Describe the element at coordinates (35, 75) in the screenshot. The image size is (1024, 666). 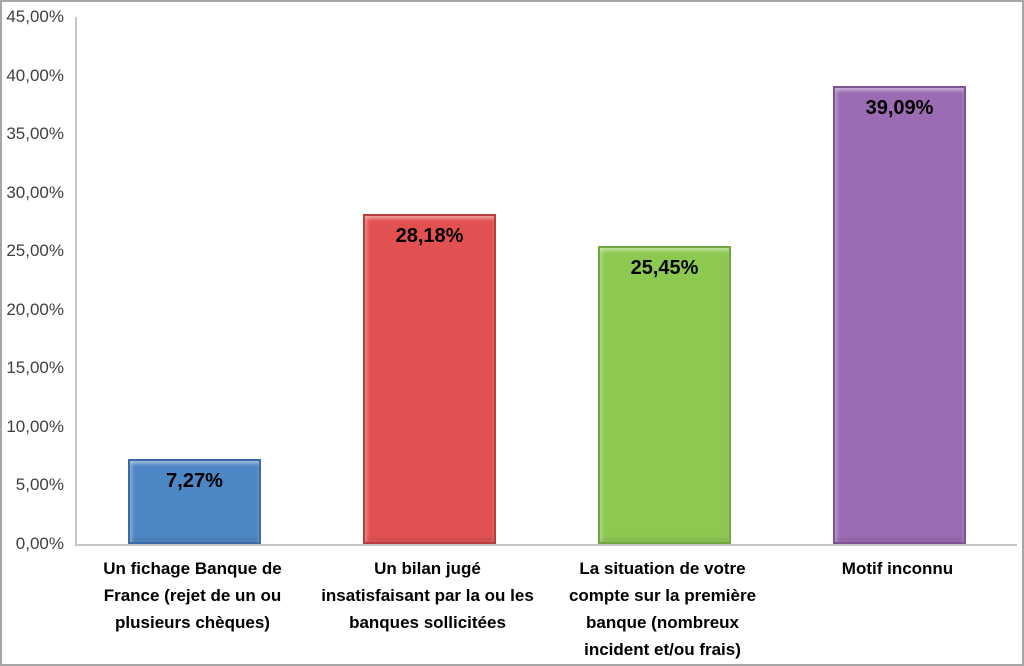
I see `y-tick-label: 40,00%` at that location.